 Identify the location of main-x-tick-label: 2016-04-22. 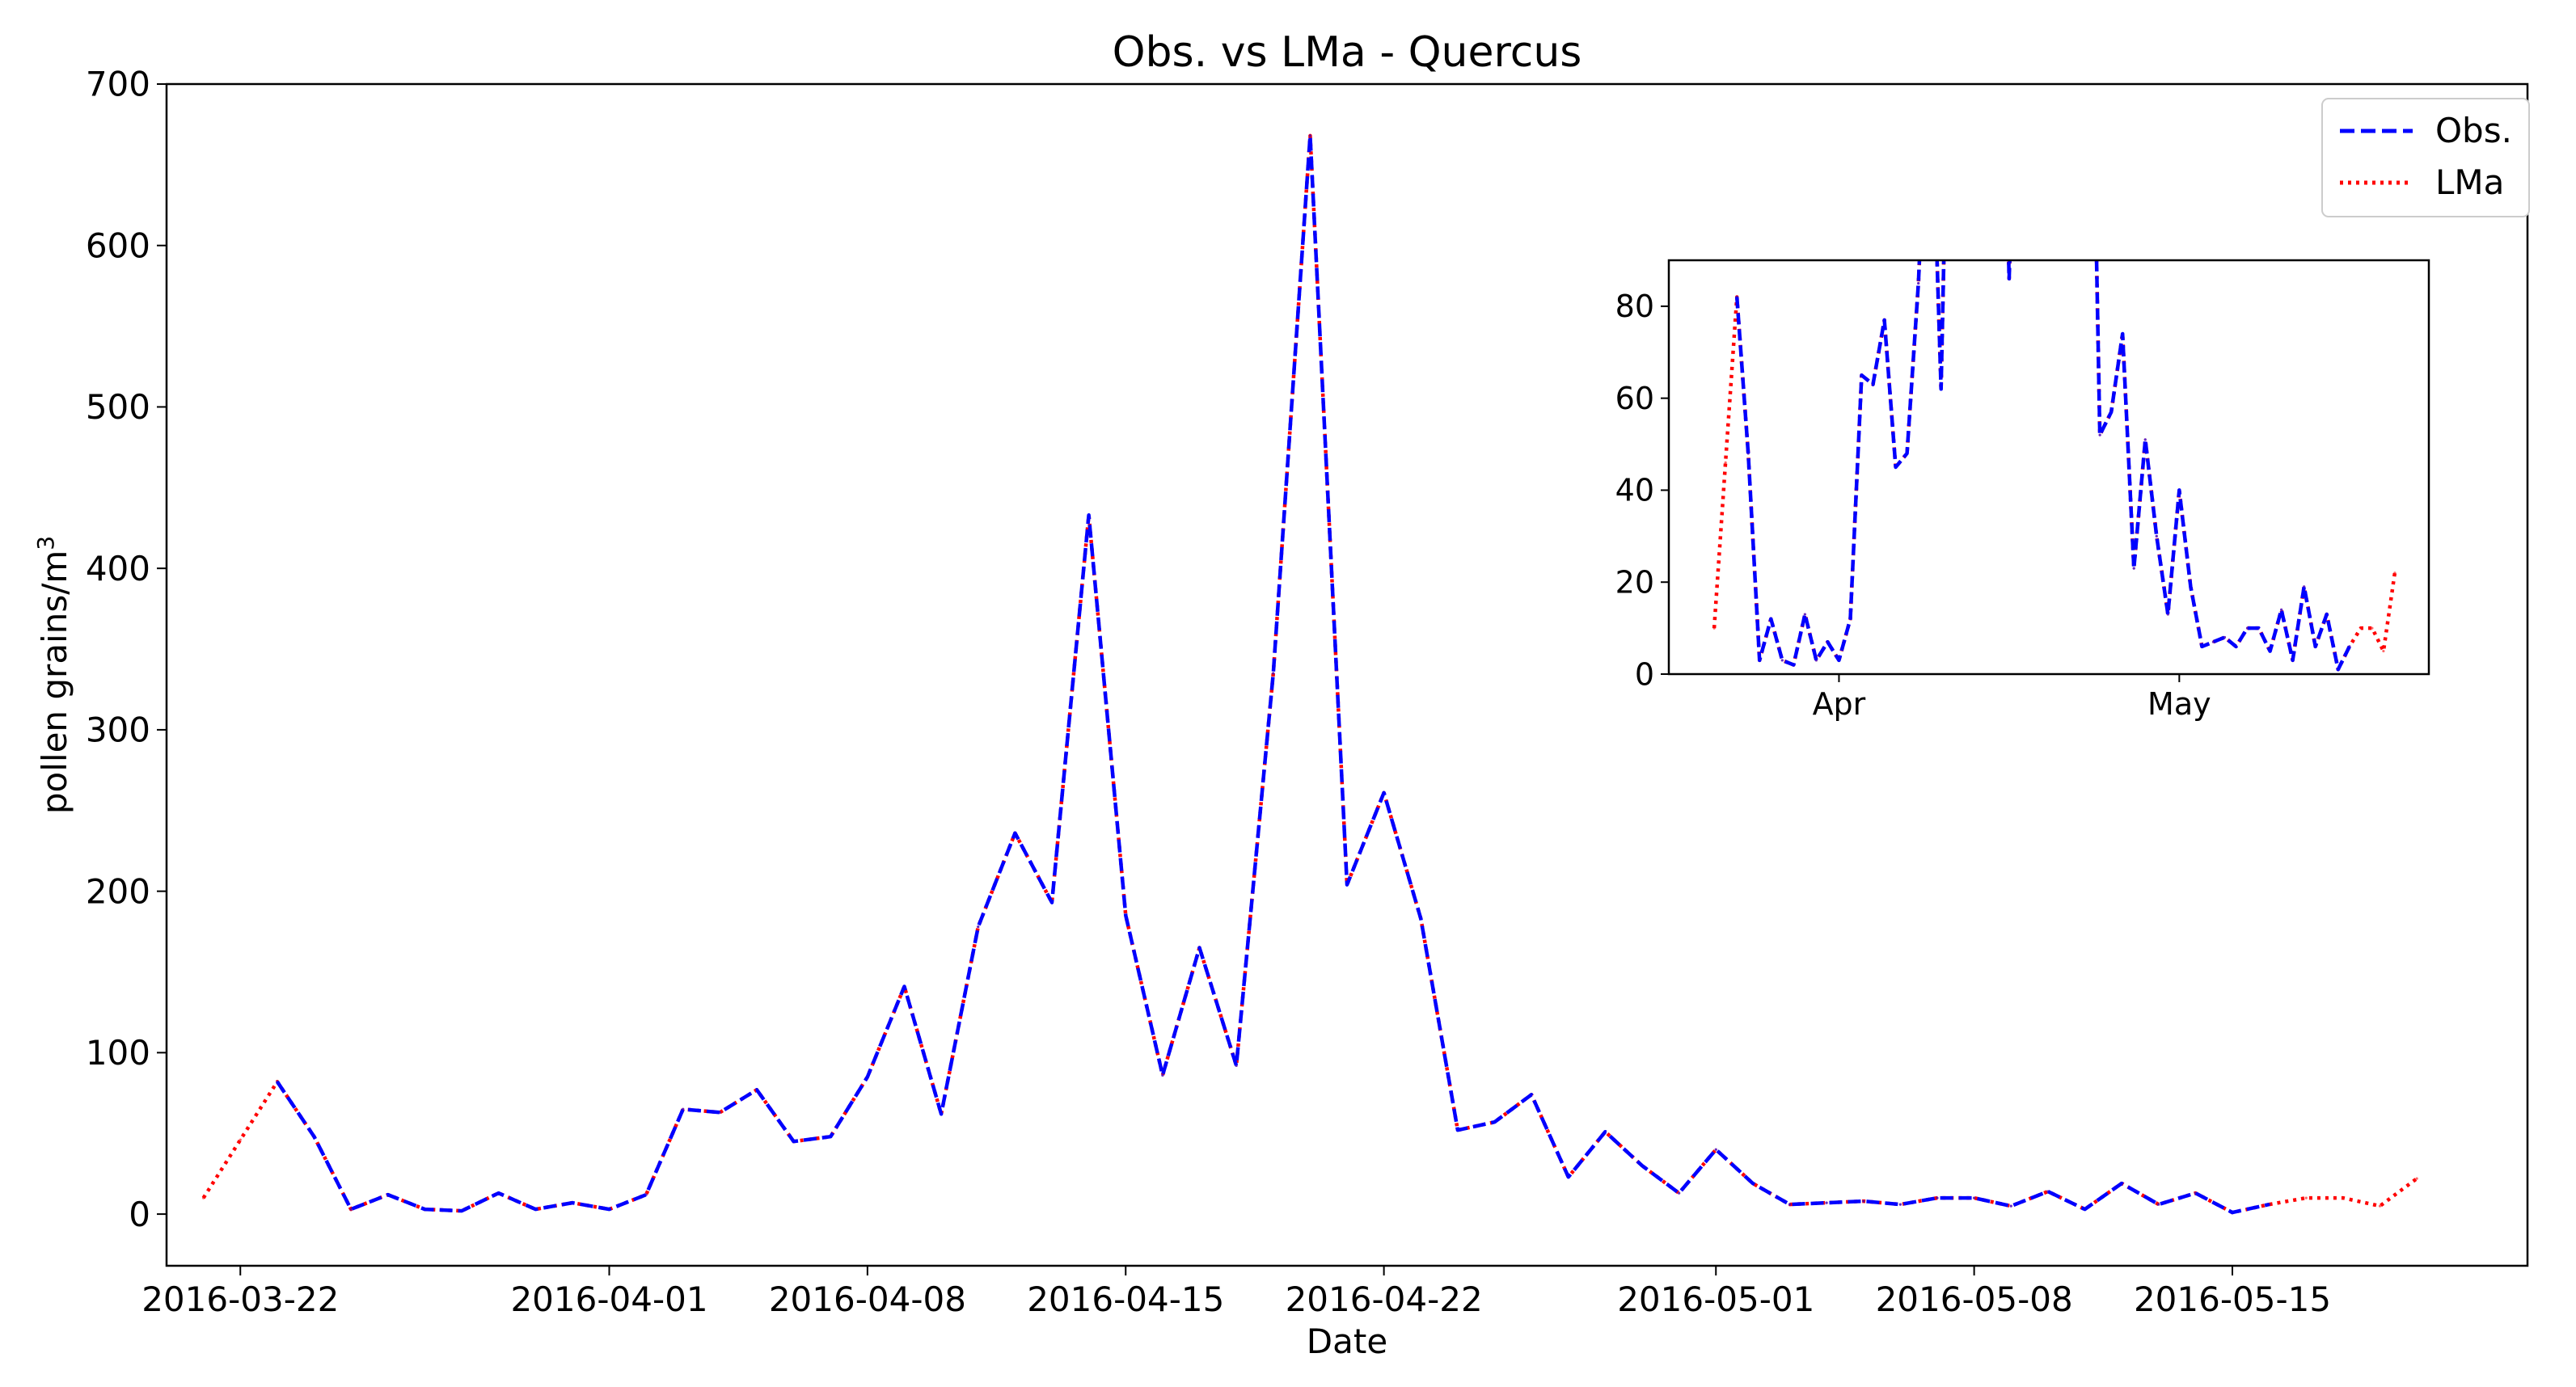
(1384, 1299).